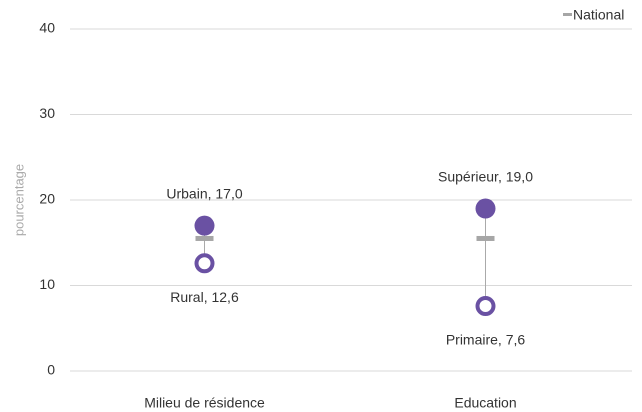 The width and height of the screenshot is (642, 412). What do you see at coordinates (51, 370) in the screenshot?
I see `y-tick-label: 0` at bounding box center [51, 370].